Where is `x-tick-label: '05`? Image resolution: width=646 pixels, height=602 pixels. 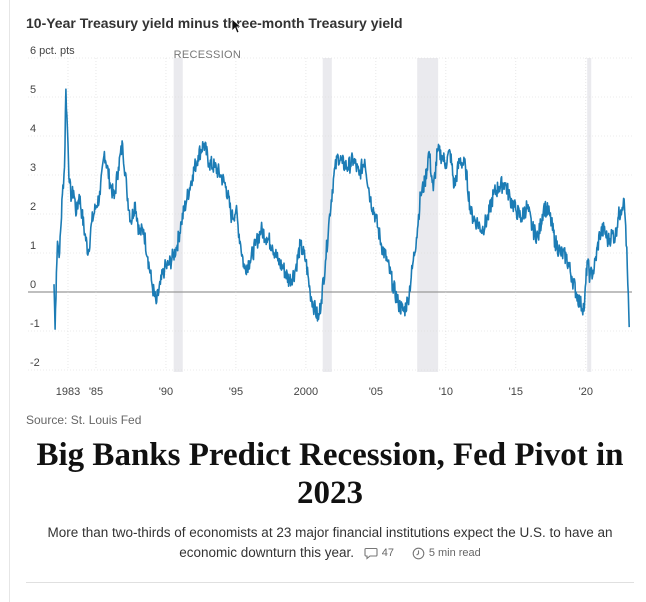
x-tick-label: '05 is located at coordinates (376, 392).